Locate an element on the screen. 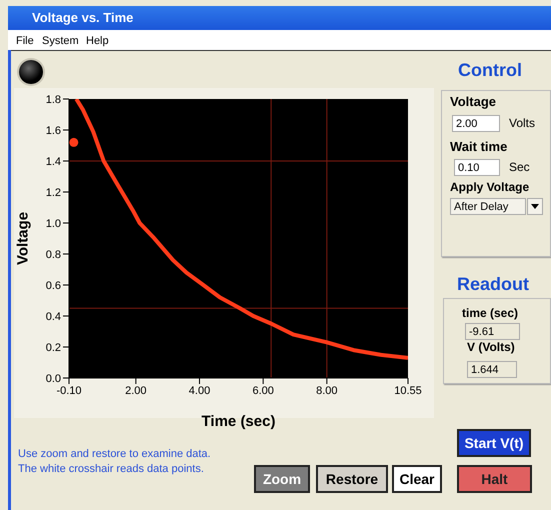 This screenshot has height=510, width=551. text: Readout is located at coordinates (493, 284).